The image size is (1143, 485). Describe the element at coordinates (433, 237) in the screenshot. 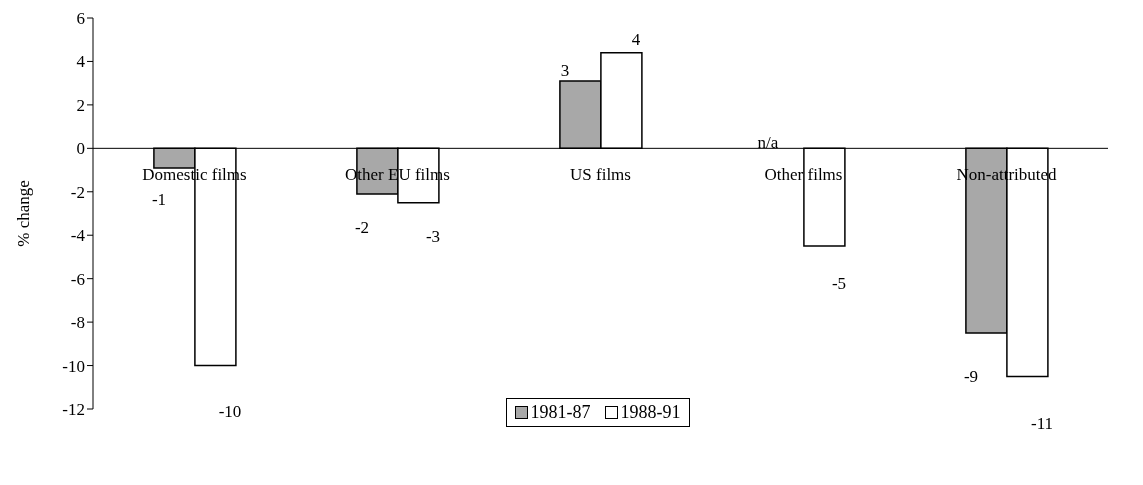

I see `data-label: -3` at that location.